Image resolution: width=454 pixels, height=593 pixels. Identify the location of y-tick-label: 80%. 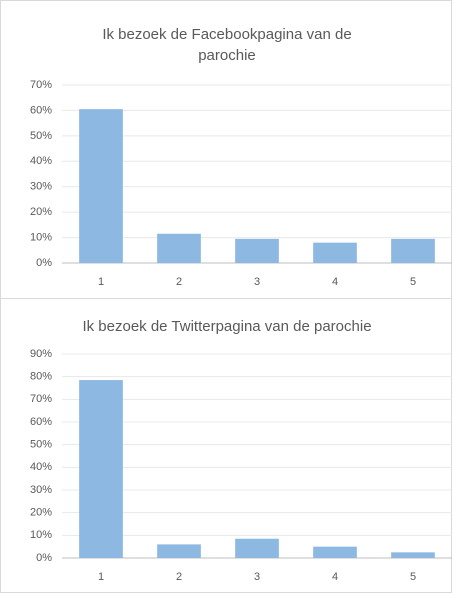
(41, 377).